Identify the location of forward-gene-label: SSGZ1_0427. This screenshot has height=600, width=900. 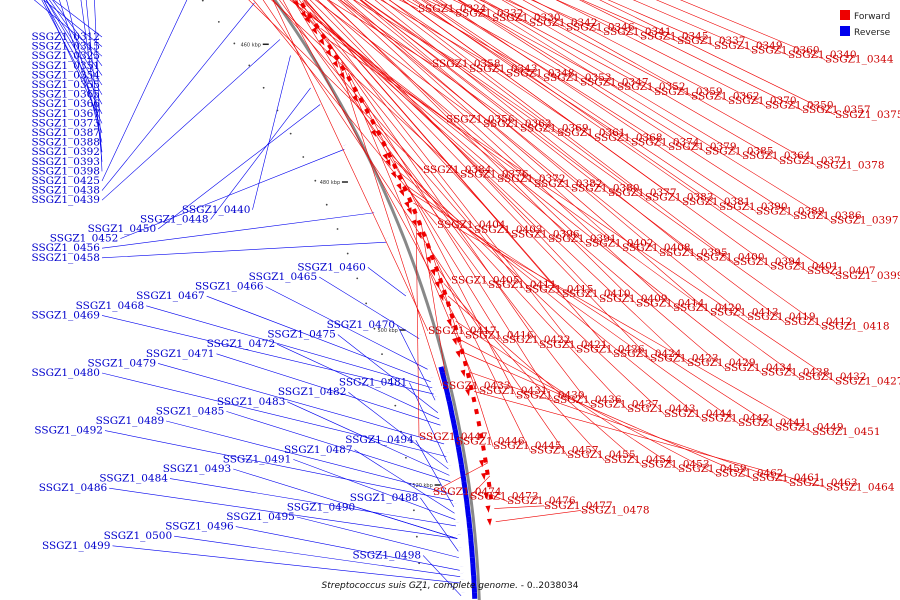
(867, 382).